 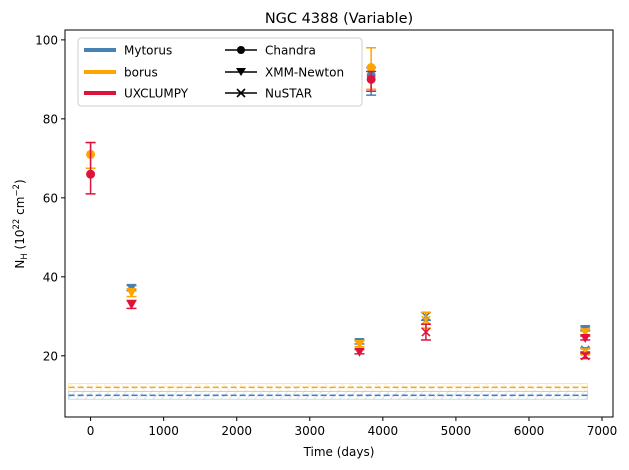 I want to click on y-tick-label: 40, so click(x=50, y=277).